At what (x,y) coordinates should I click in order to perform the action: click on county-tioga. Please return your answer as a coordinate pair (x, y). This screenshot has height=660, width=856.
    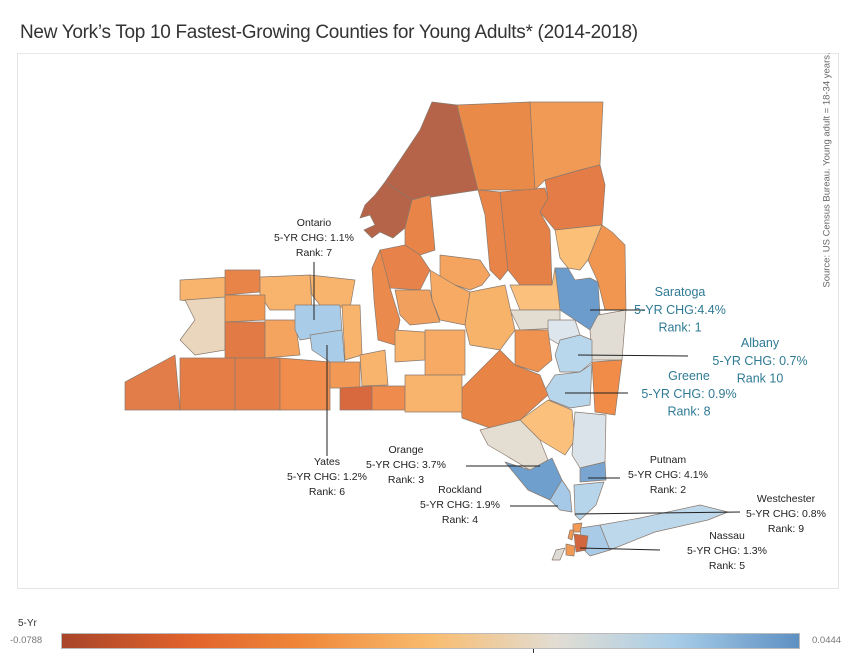
    Looking at the image, I should click on (388, 398).